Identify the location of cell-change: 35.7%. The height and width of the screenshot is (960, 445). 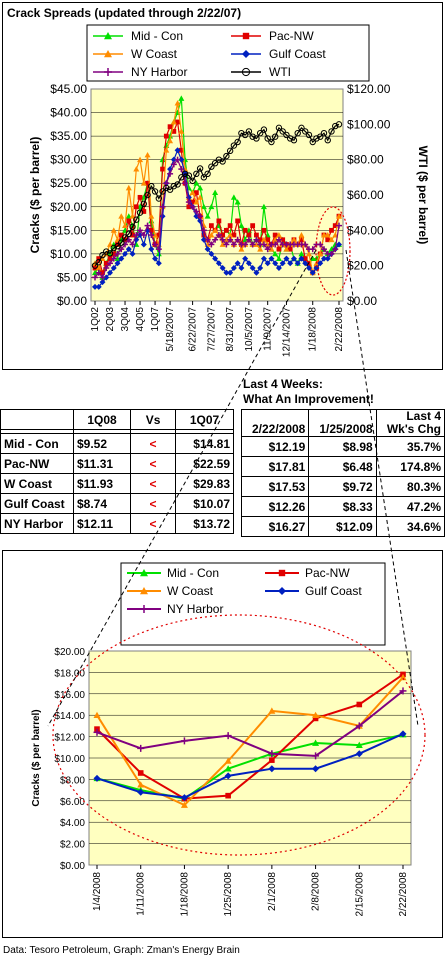
(410, 446).